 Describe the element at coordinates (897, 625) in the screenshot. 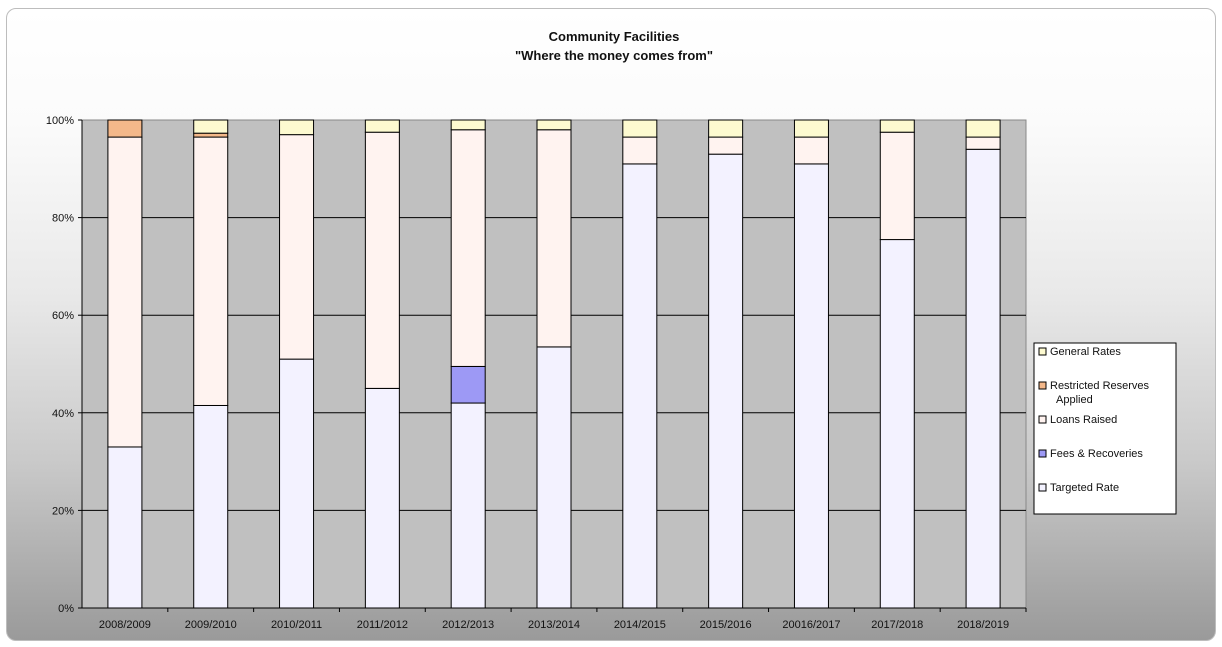

I see `x-tick-label: 2017/2018` at that location.